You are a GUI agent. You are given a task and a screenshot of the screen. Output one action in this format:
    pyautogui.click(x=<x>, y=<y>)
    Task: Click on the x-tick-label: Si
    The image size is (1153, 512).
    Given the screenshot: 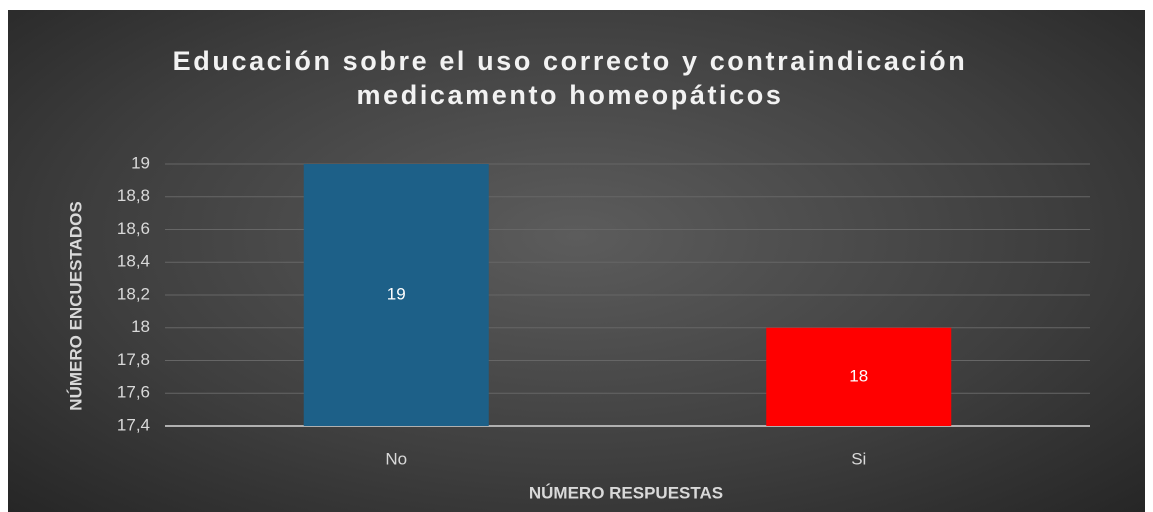 What is the action you would take?
    pyautogui.click(x=858, y=458)
    